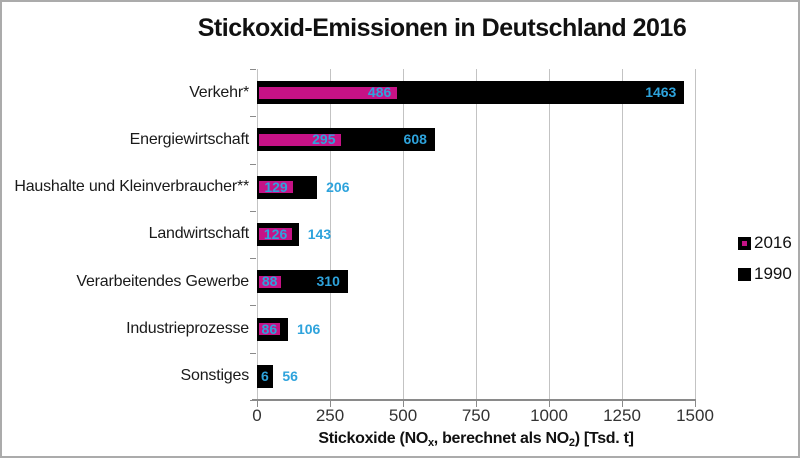 This screenshot has height=458, width=800. What do you see at coordinates (290, 375) in the screenshot?
I see `value-label-1990: 56` at bounding box center [290, 375].